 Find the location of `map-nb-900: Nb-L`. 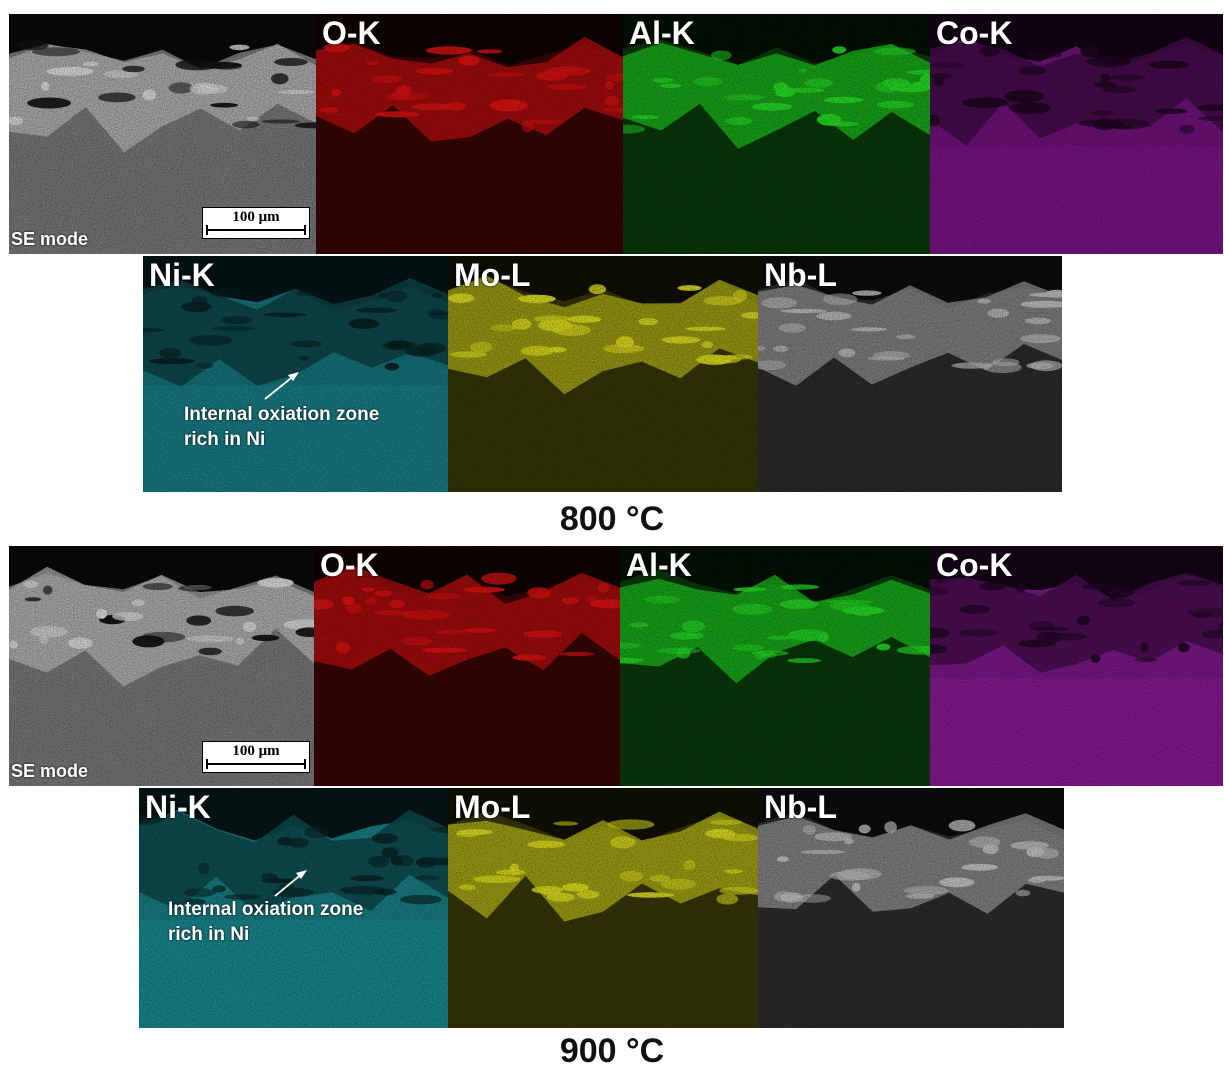

map-nb-900: Nb-L is located at coordinates (911, 908).